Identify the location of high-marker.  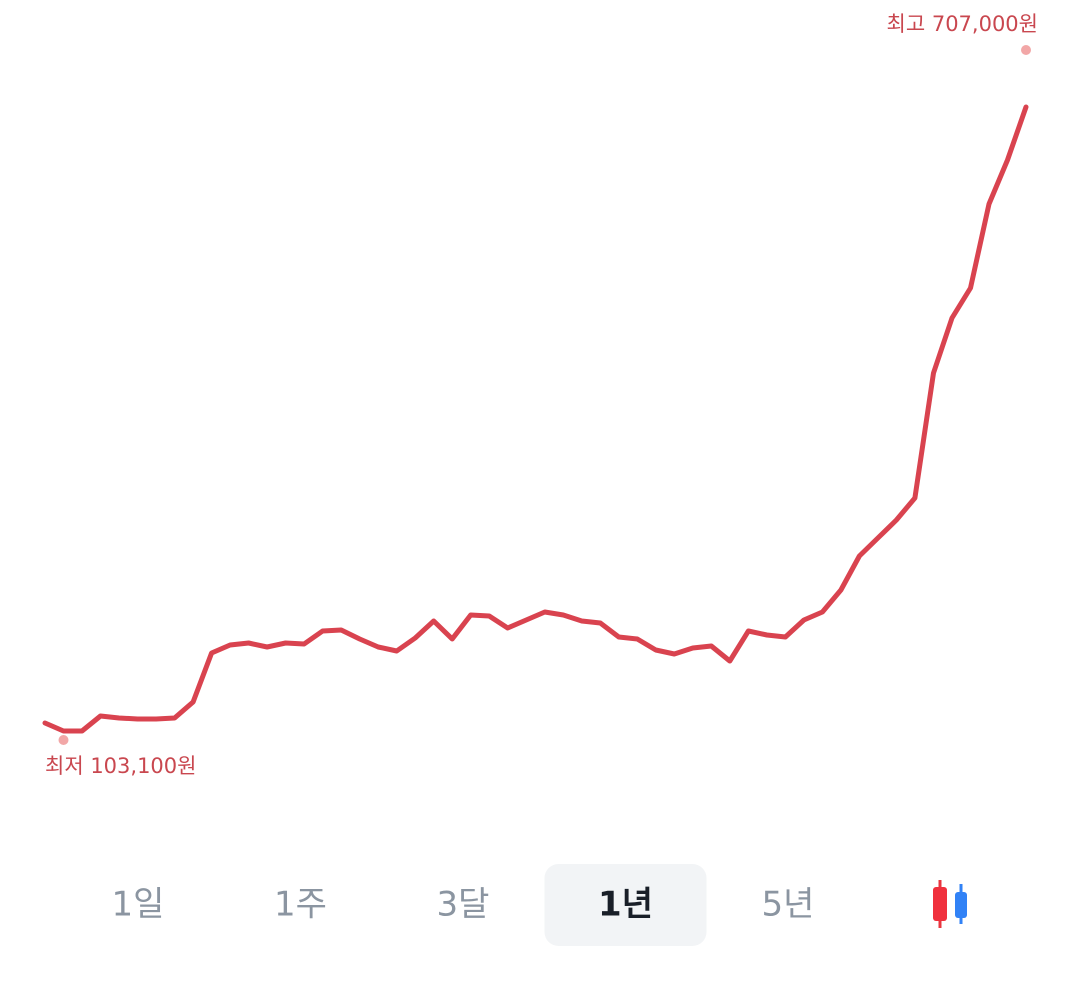
(1026, 50).